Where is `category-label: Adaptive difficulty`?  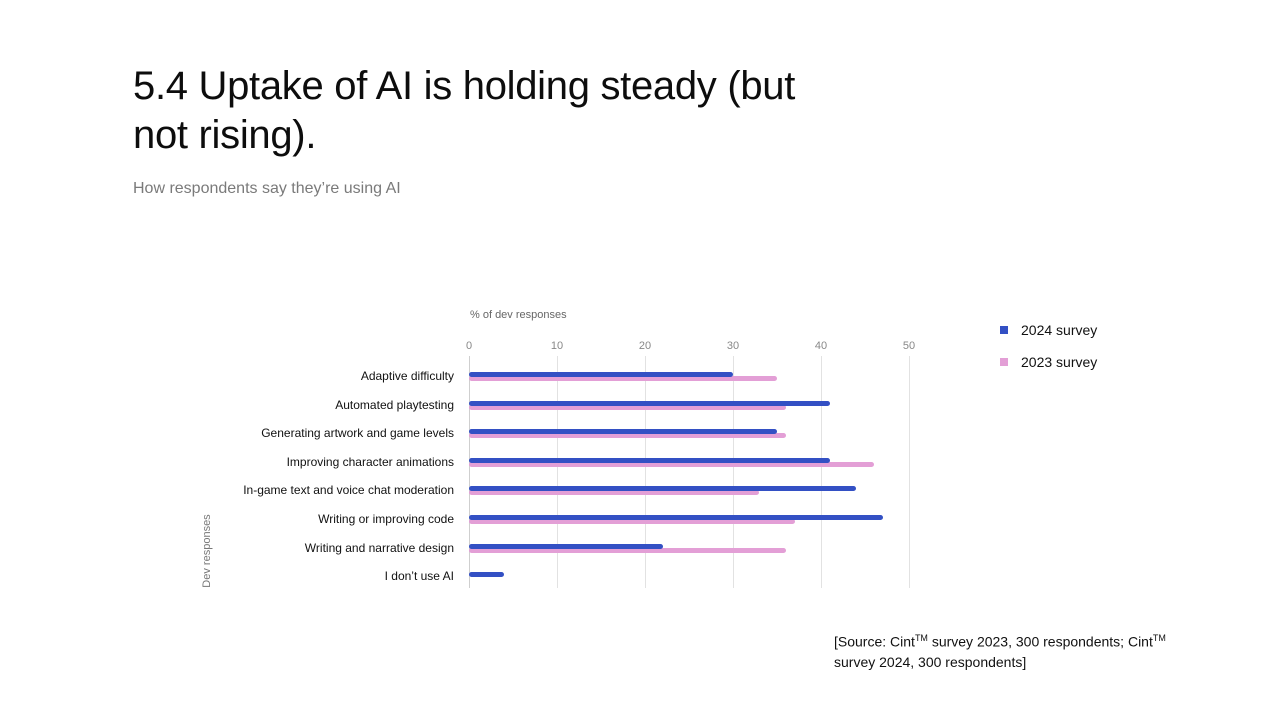
category-label: Adaptive difficulty is located at coordinates (407, 376).